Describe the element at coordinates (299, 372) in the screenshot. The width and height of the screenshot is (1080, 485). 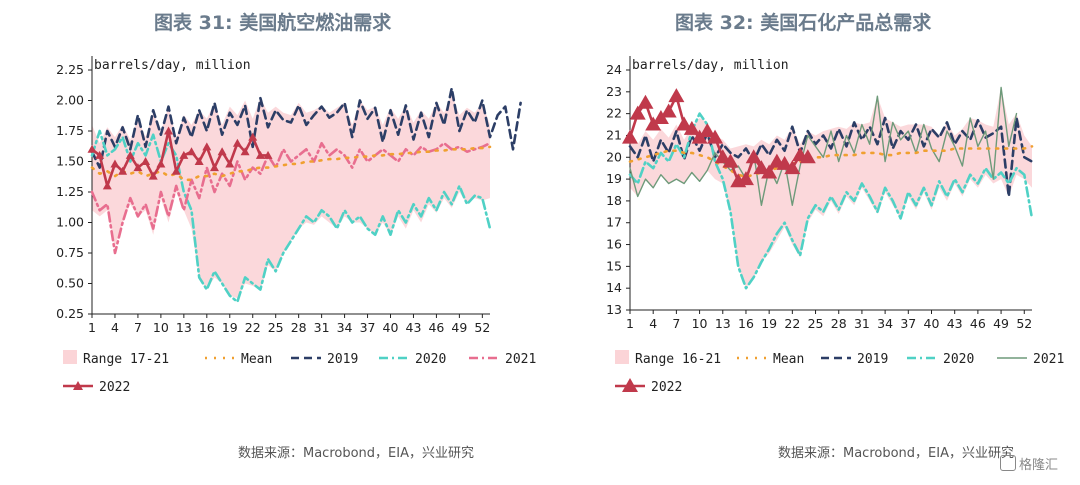
I see `legend: Range 17-21 Mean 2019 2020 2021 2022` at that location.